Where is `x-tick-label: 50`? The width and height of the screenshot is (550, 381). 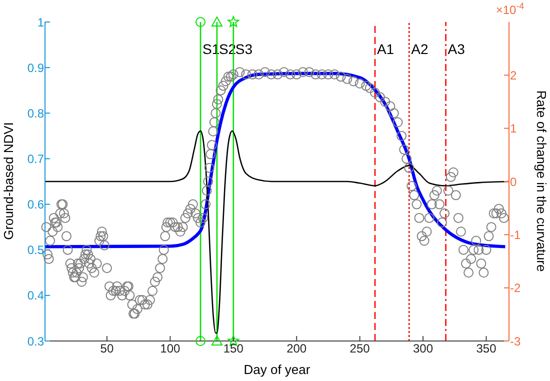
x-tick-label: 50 is located at coordinates (107, 349).